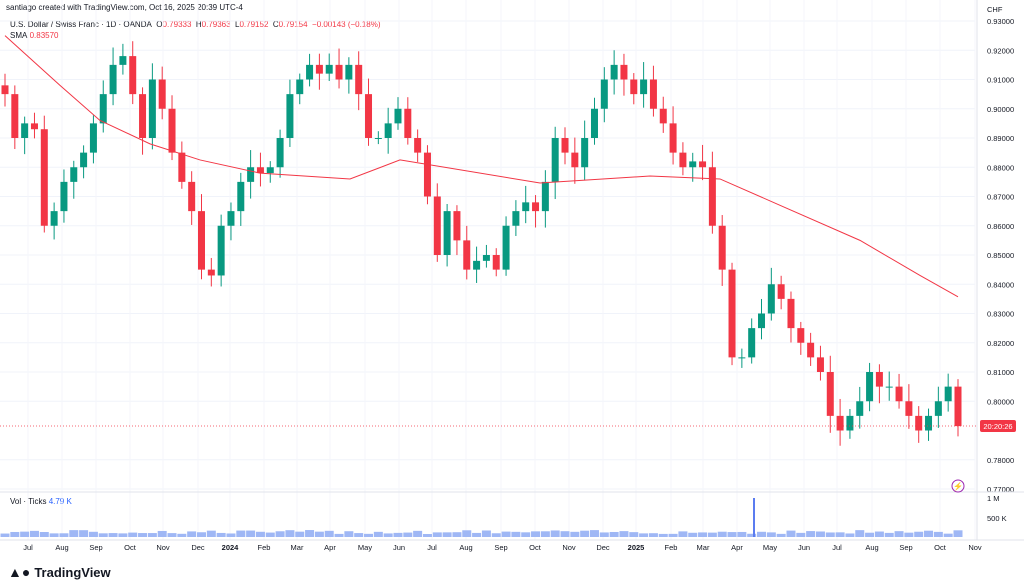  What do you see at coordinates (465, 547) in the screenshot?
I see `x-tick-label: Aug` at bounding box center [465, 547].